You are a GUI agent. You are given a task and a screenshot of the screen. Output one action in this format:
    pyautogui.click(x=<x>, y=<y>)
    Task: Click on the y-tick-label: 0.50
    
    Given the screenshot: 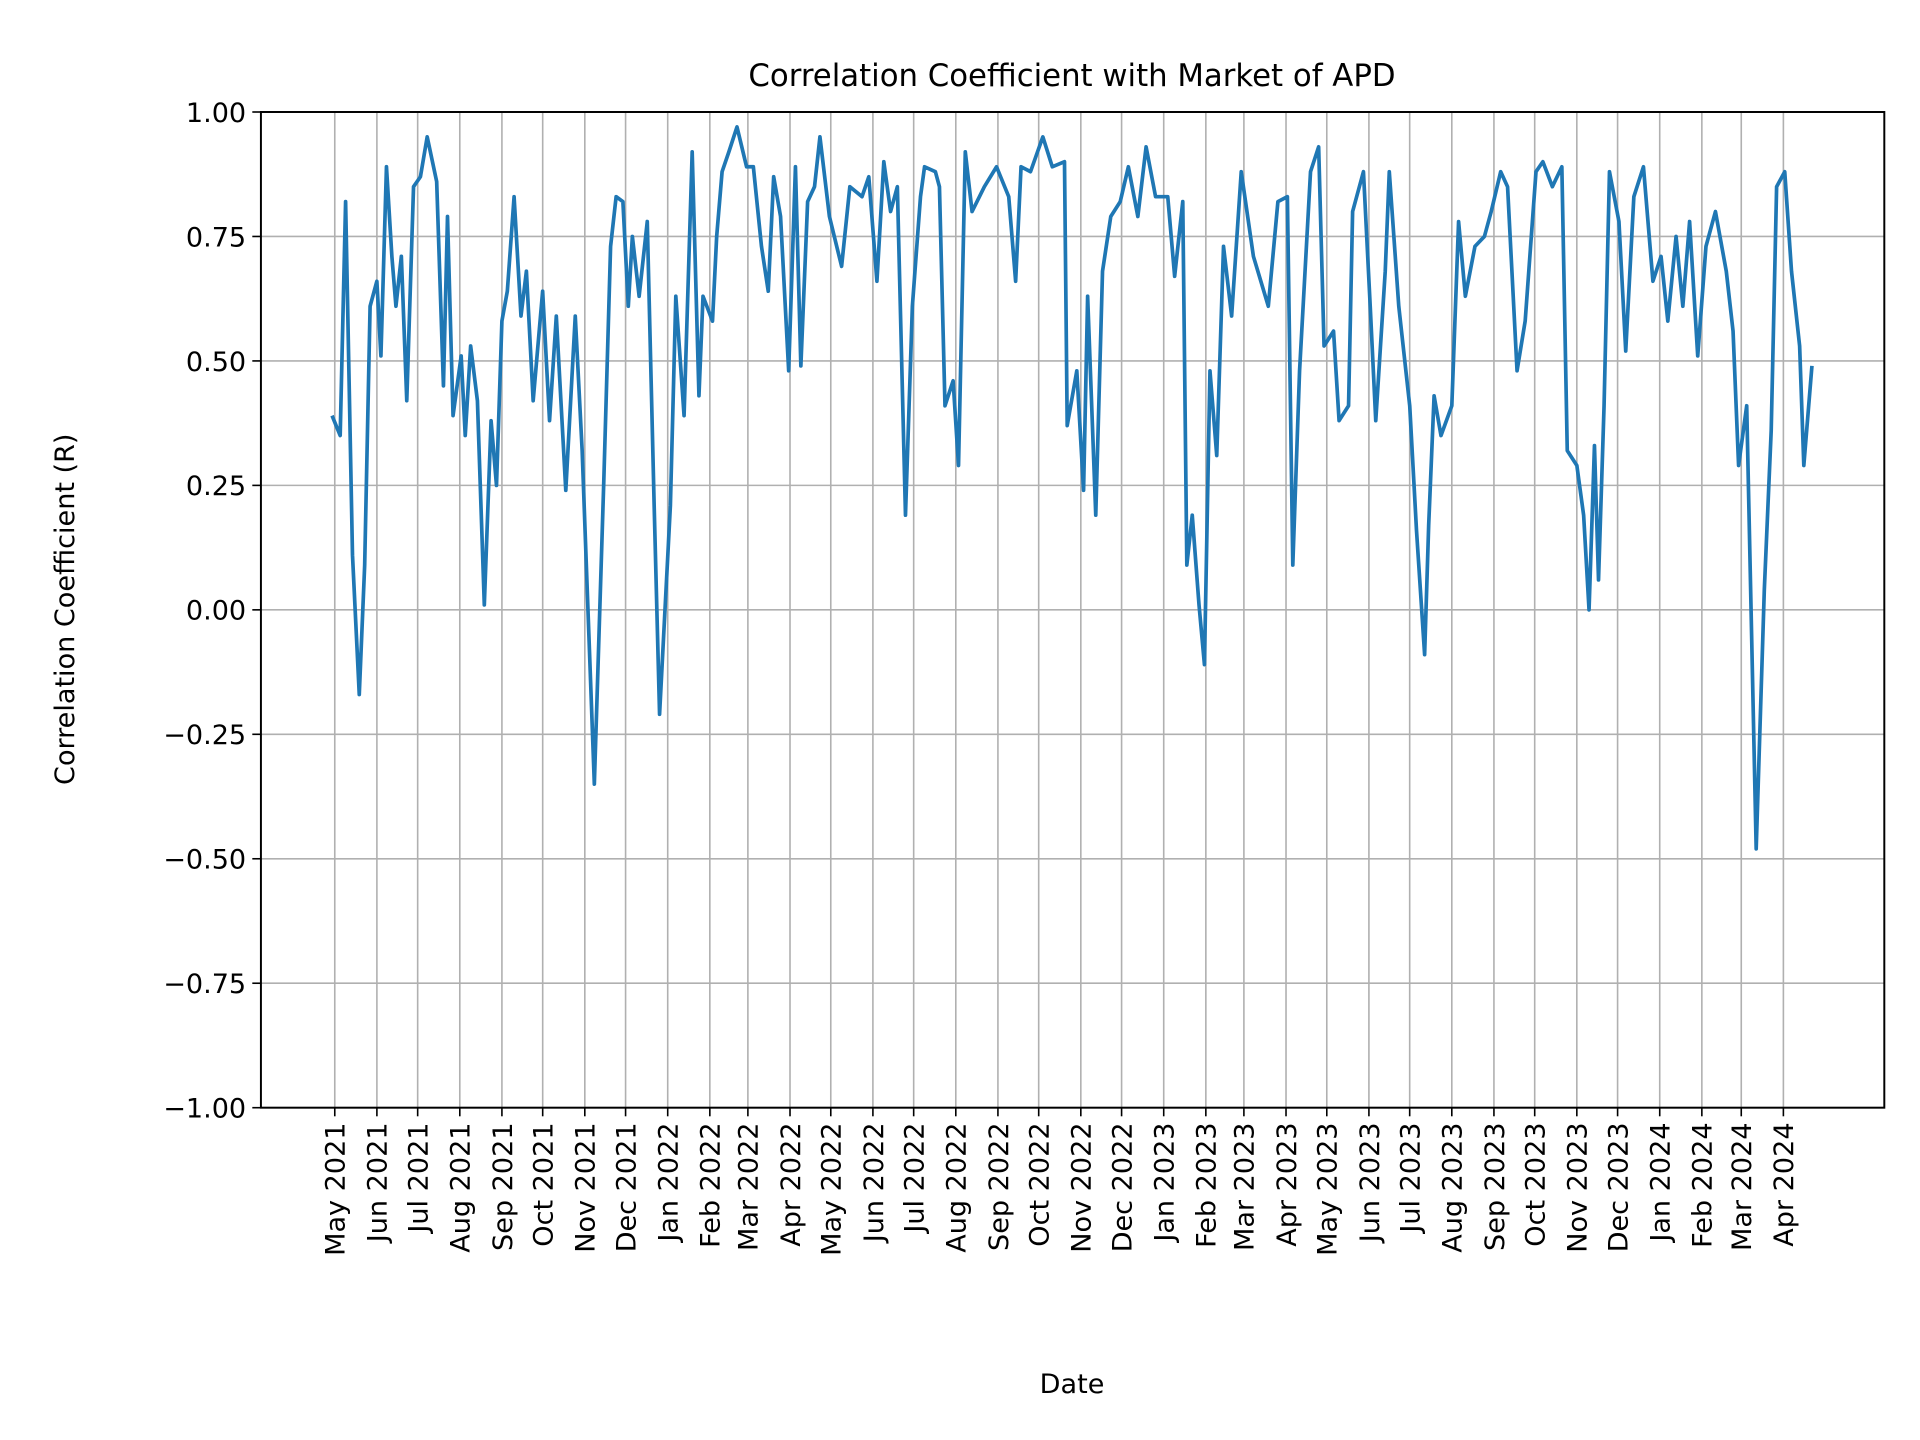 What is the action you would take?
    pyautogui.click(x=216, y=362)
    